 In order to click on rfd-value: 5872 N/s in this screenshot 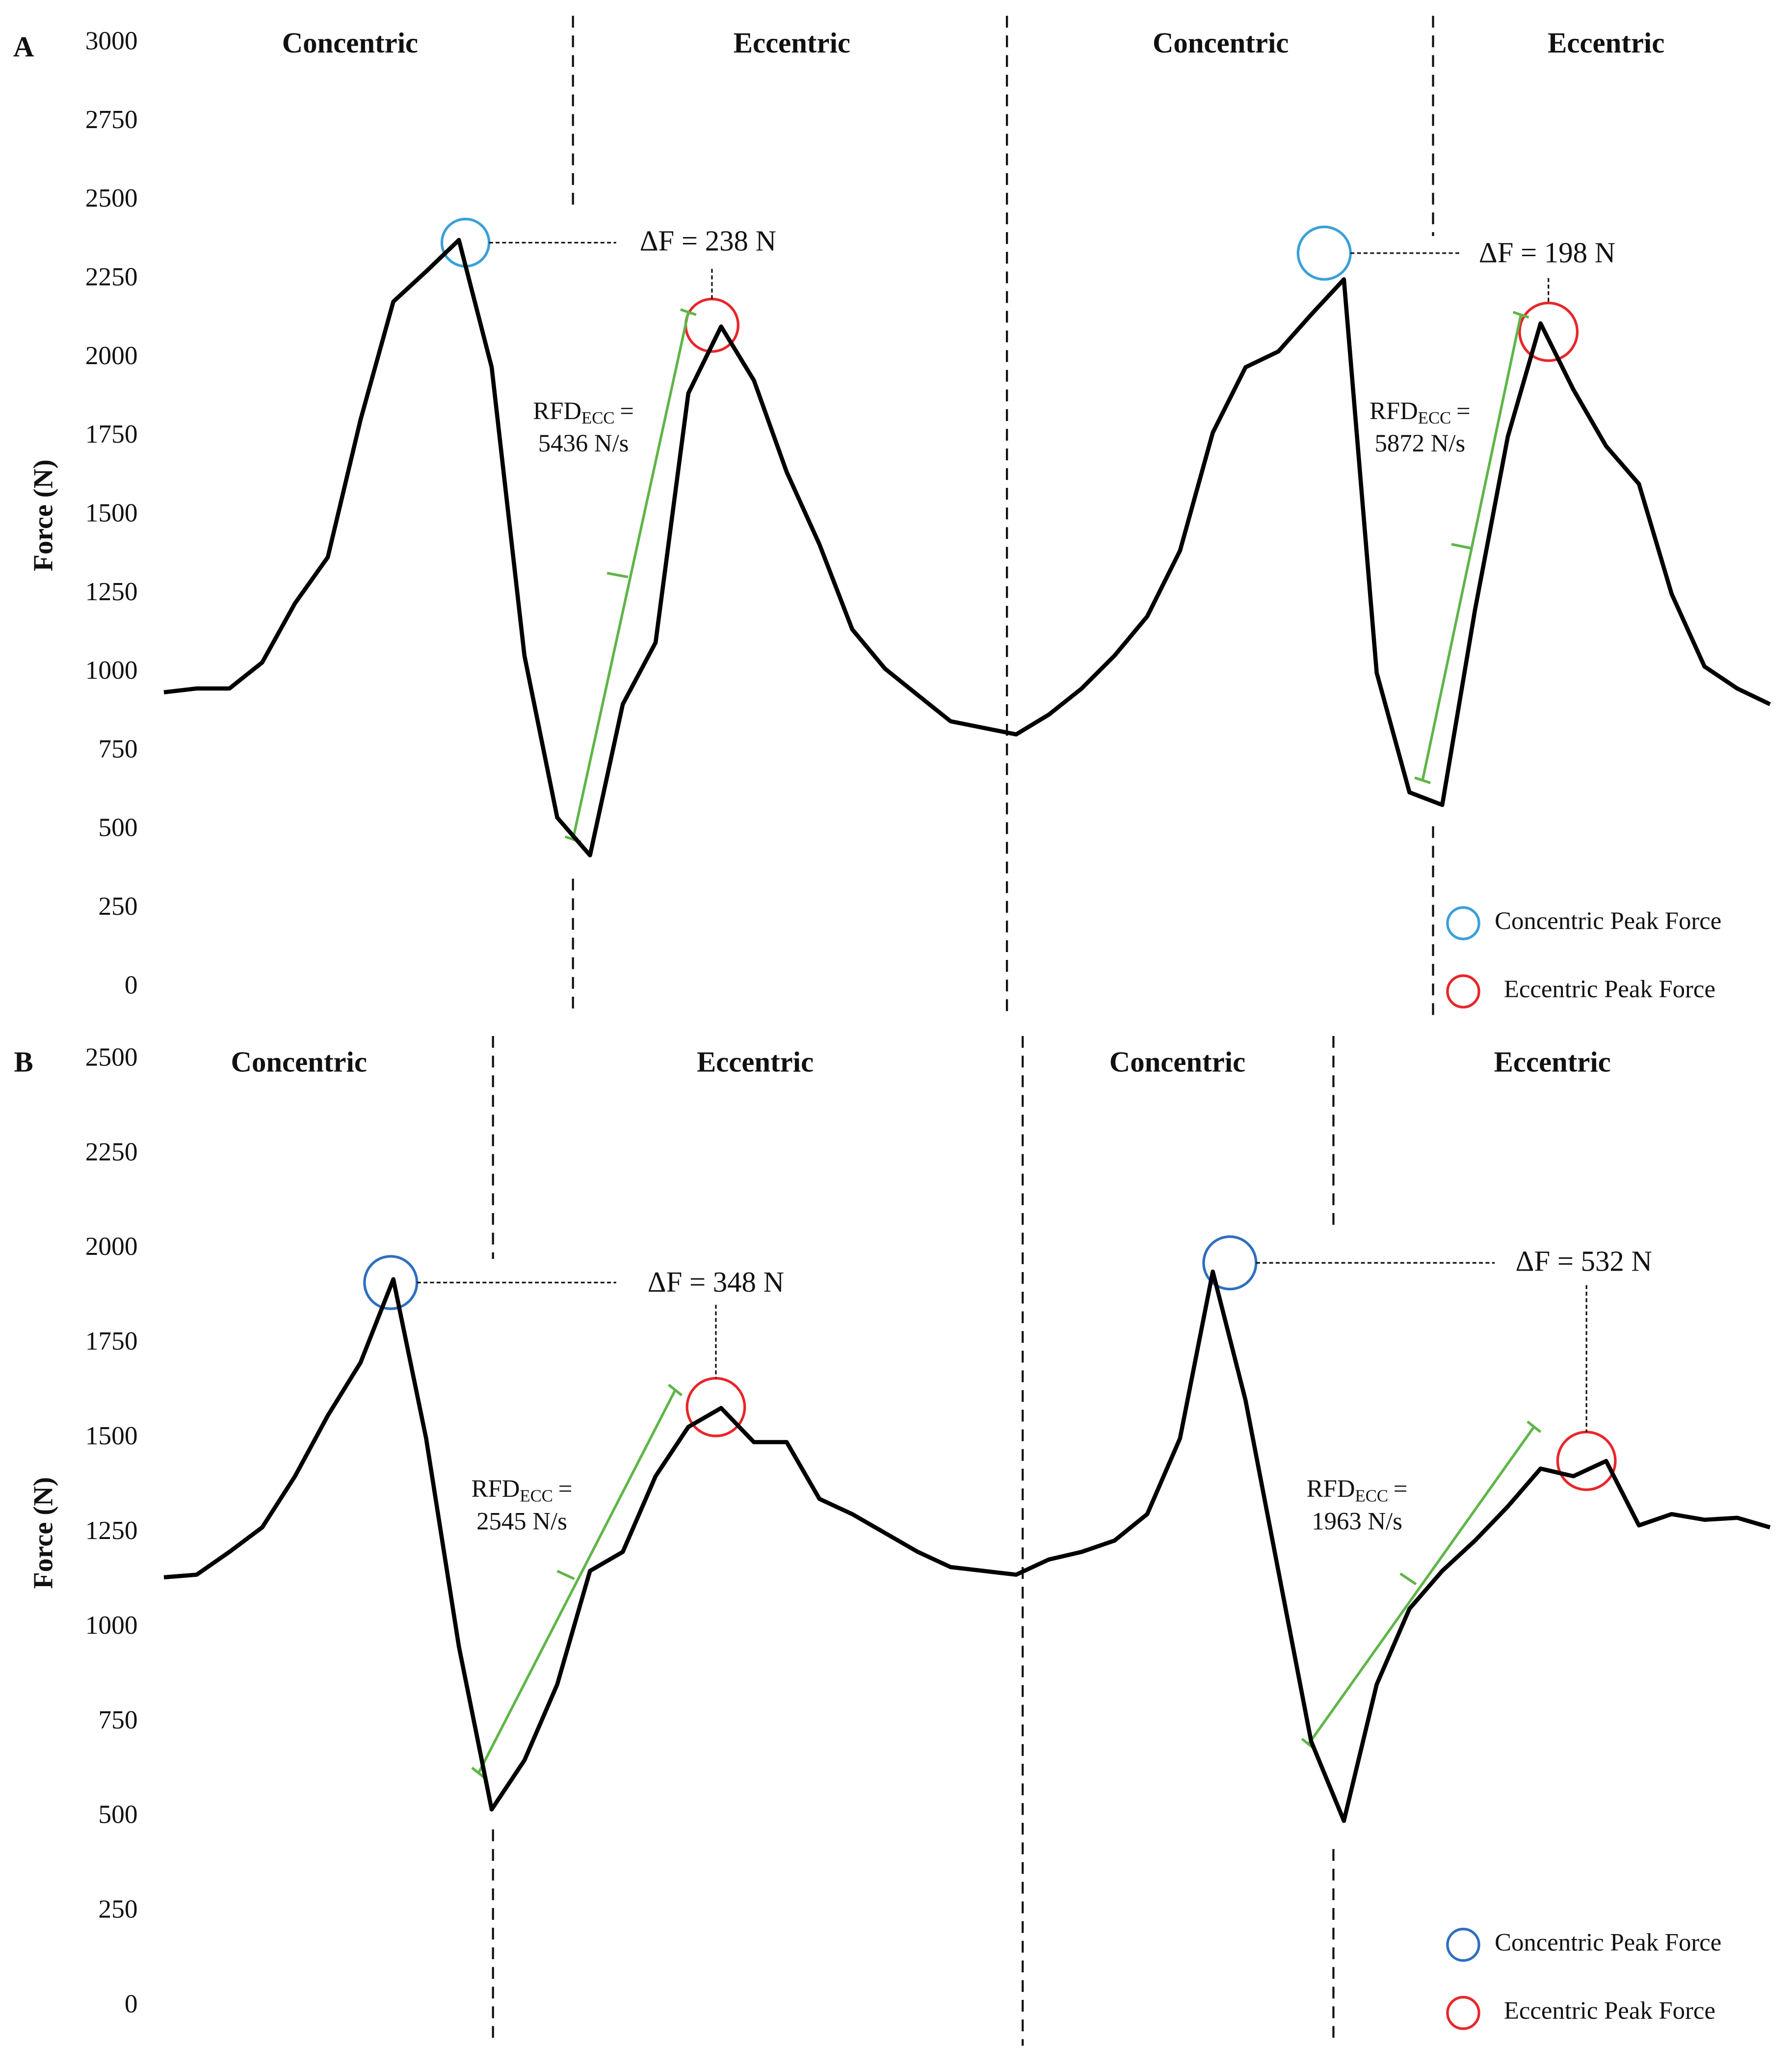, I will do `click(1420, 443)`.